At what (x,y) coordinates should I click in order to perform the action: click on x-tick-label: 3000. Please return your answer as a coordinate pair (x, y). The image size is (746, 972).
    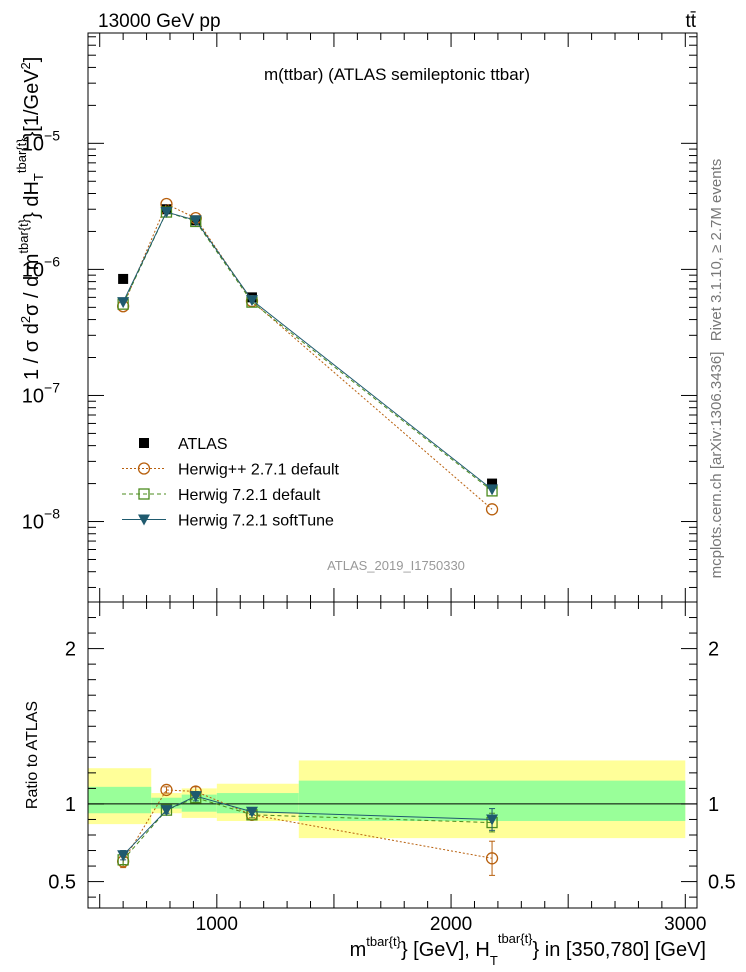
    Looking at the image, I should click on (685, 924).